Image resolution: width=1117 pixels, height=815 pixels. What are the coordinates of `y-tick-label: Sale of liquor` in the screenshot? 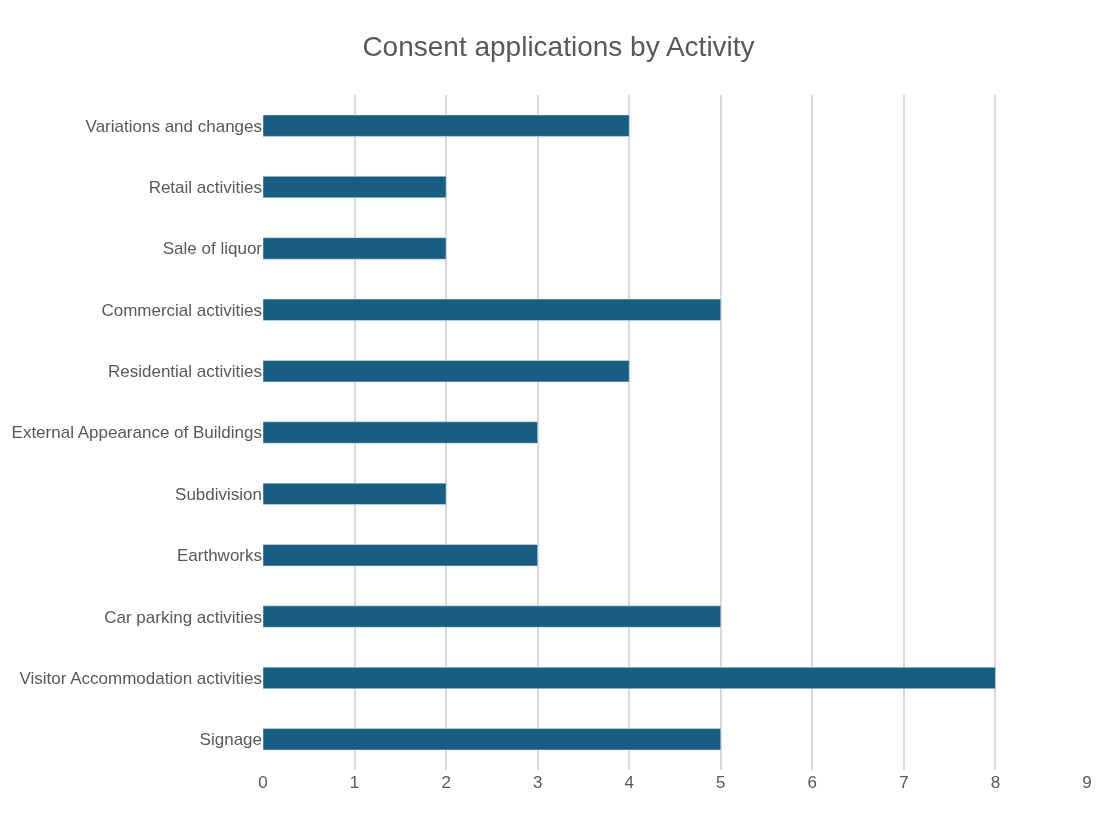 It's located at (212, 249).